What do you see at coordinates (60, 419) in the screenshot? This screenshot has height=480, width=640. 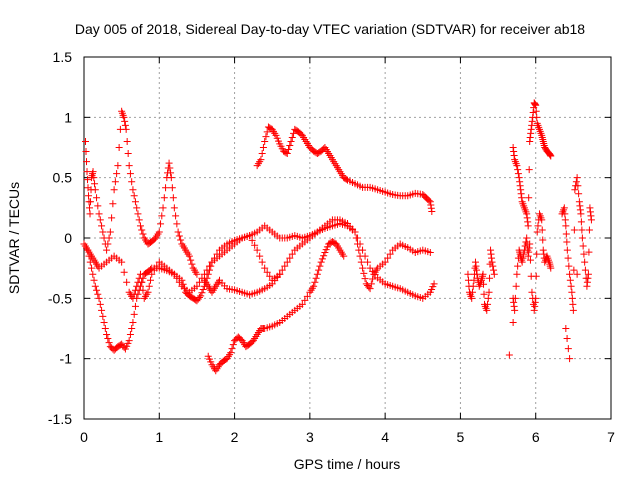 I see `y-tick-label: -1.5` at bounding box center [60, 419].